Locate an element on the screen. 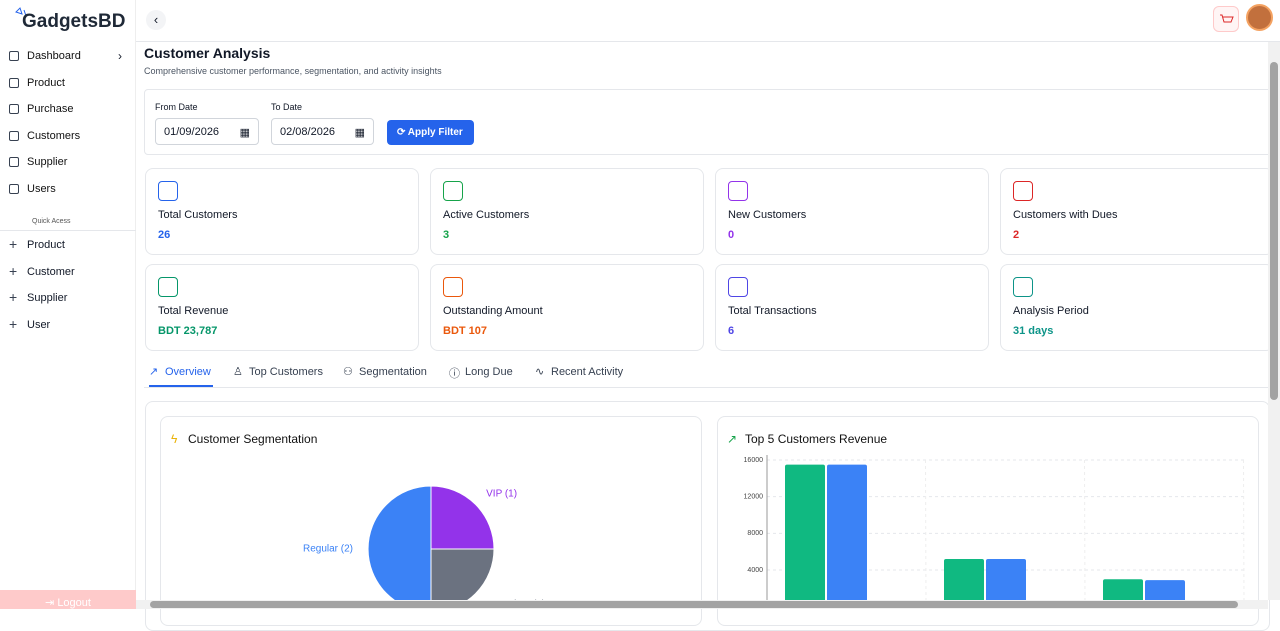  tab: Long Due ⓘ is located at coordinates (481, 376).